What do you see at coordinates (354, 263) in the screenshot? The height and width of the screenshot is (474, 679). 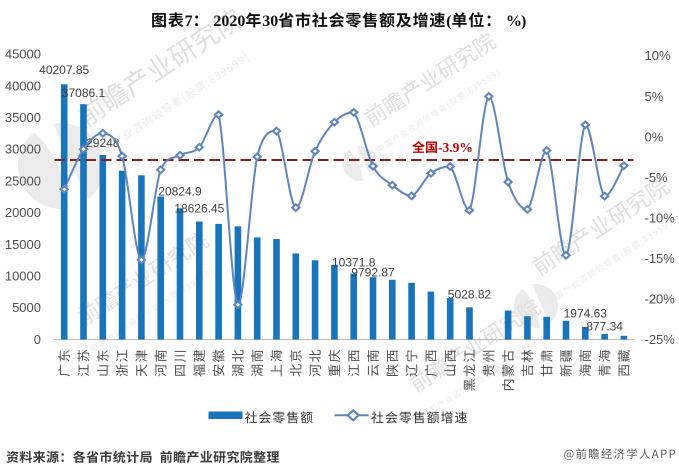 I see `svg-text: 10371.8` at bounding box center [354, 263].